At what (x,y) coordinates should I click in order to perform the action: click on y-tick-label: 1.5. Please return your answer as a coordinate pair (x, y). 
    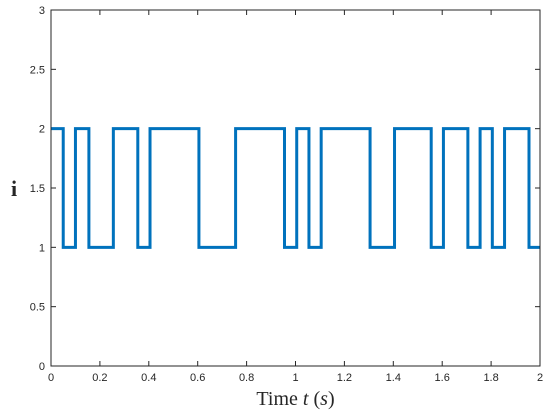
    Looking at the image, I should click on (37, 189).